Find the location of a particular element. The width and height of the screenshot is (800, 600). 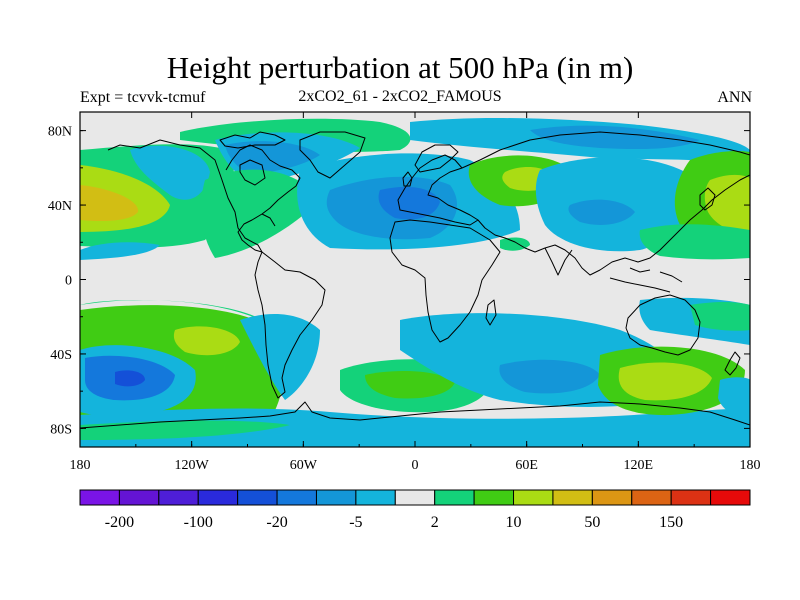

field-east-asia-deepblue is located at coordinates (601, 212).